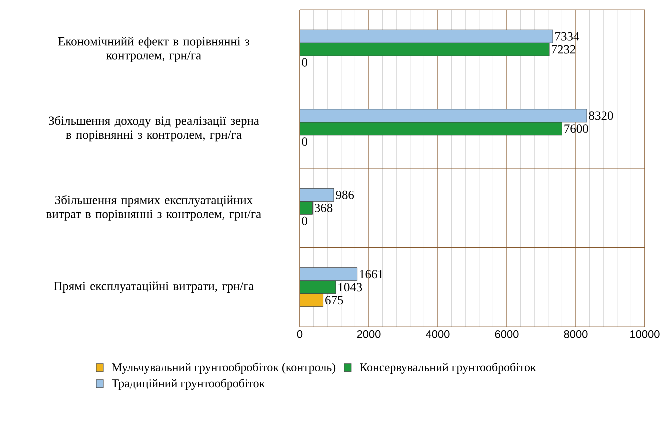  I want to click on x-tick-label: 0, so click(300, 334).